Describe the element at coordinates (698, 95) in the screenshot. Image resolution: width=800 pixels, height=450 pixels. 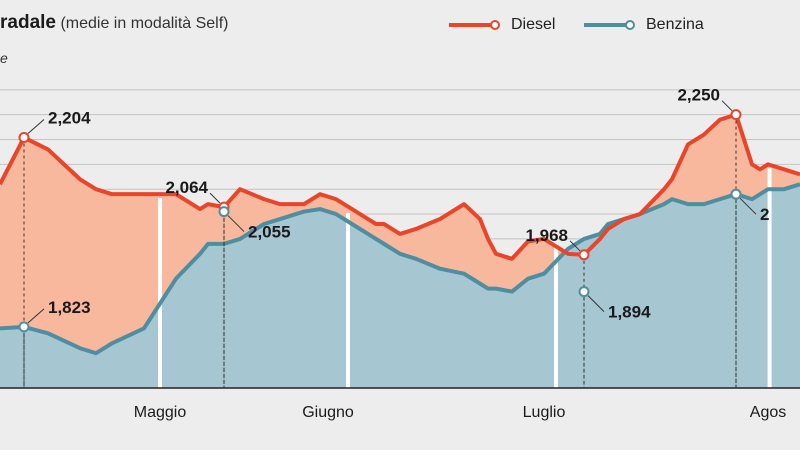
I see `data-label: 2,250` at that location.